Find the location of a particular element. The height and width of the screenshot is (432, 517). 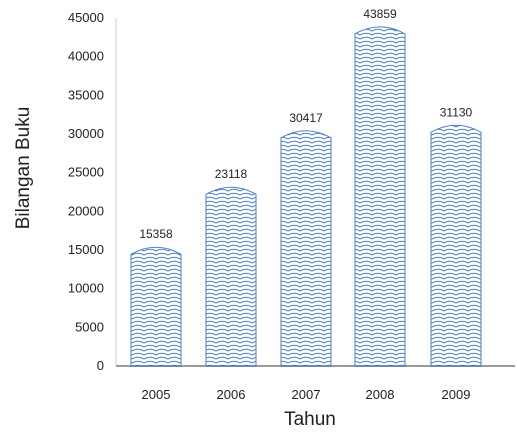

data-label-2005: 15358 is located at coordinates (156, 234).